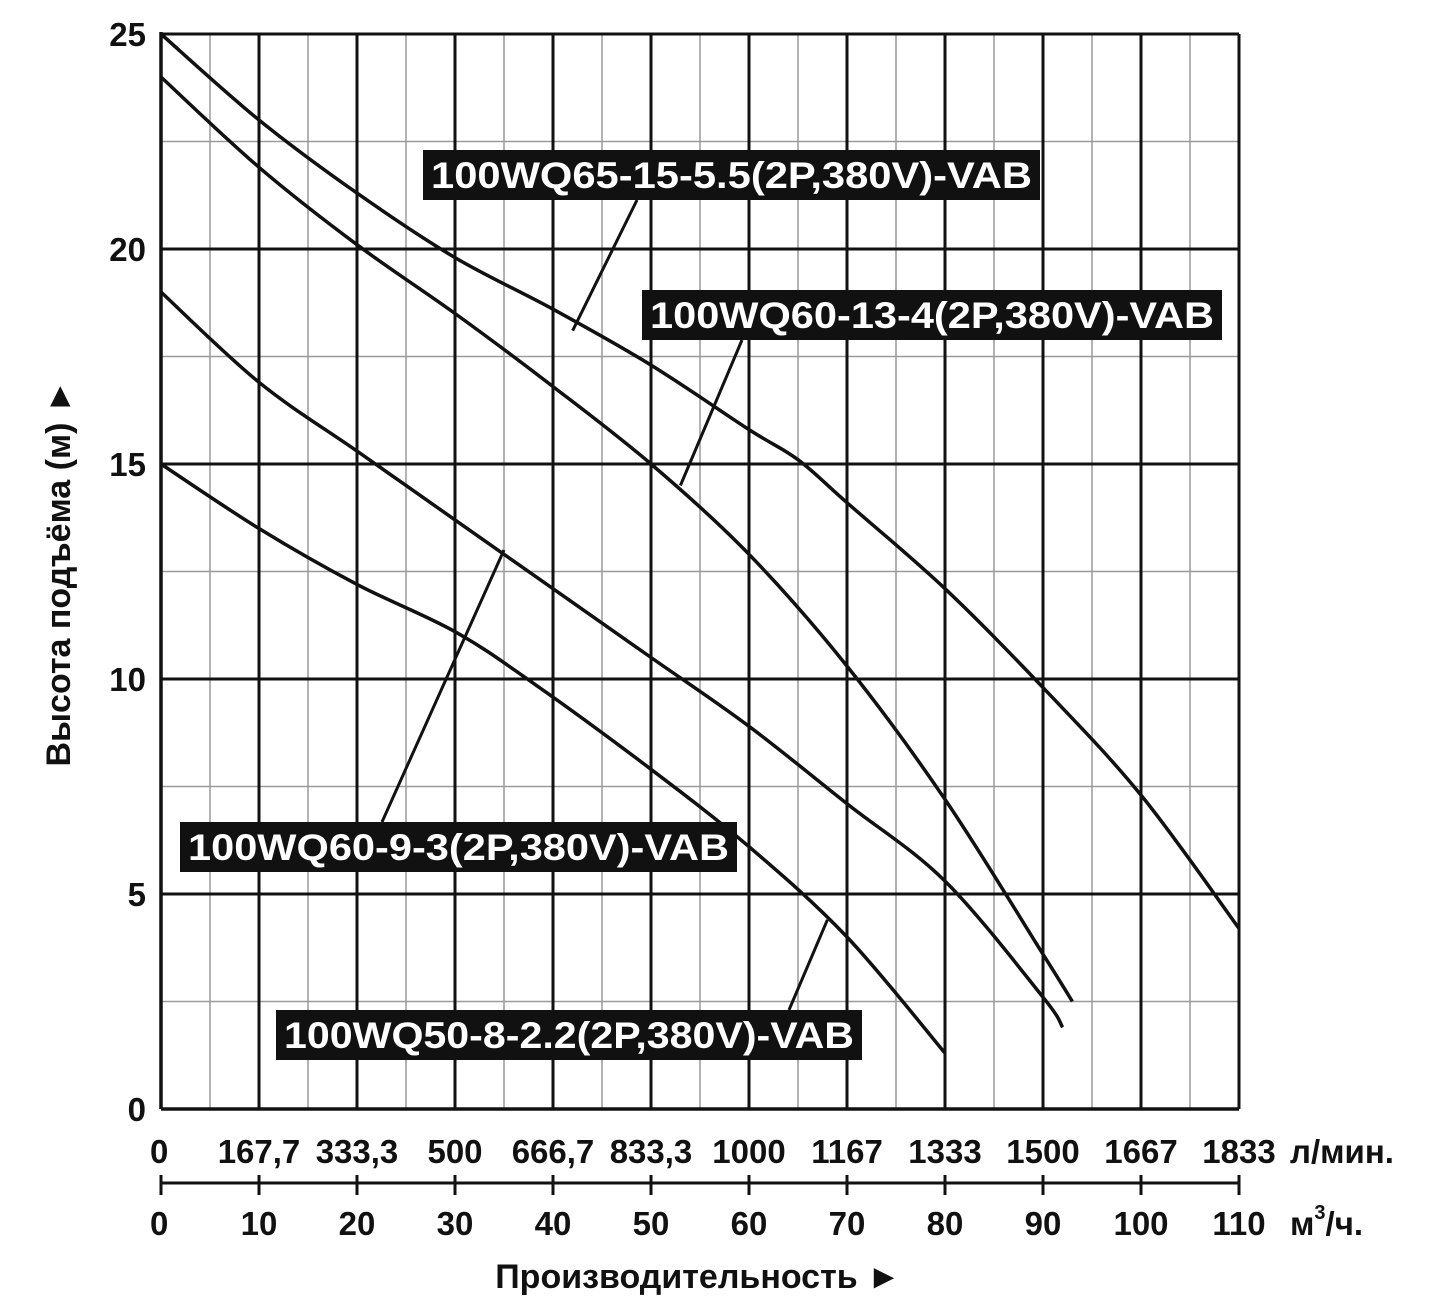 This screenshot has width=1438, height=1297. What do you see at coordinates (1238, 1223) in the screenshot?
I see `x-tick-label-m3h: 110` at bounding box center [1238, 1223].